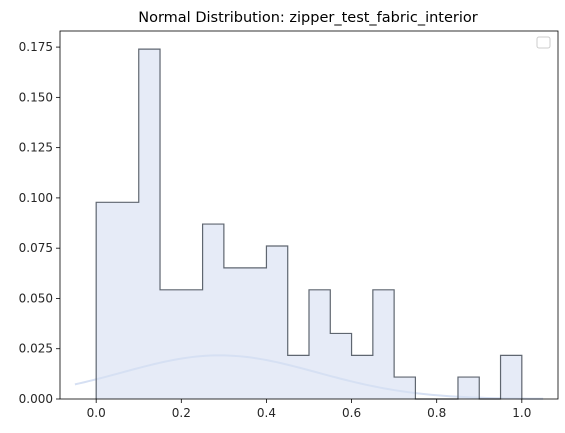 The width and height of the screenshot is (565, 433). I want to click on y-axis: 0.000 0.025 0.050 0.075 0.100 0.125 0.150 0.175, so click(39, 223).